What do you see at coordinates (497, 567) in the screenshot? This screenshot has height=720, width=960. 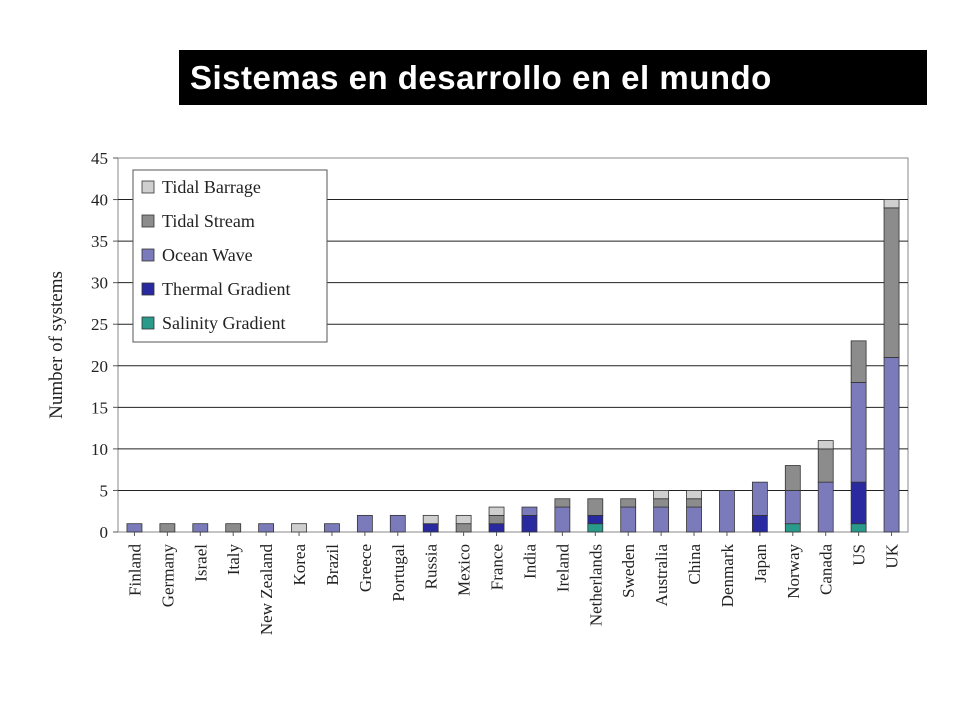 I see `x-tick-label: France` at bounding box center [497, 567].